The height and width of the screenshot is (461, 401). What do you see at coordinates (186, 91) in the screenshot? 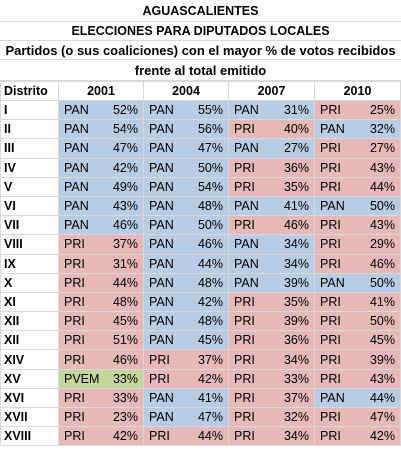
I see `column-header: 2004` at bounding box center [186, 91].